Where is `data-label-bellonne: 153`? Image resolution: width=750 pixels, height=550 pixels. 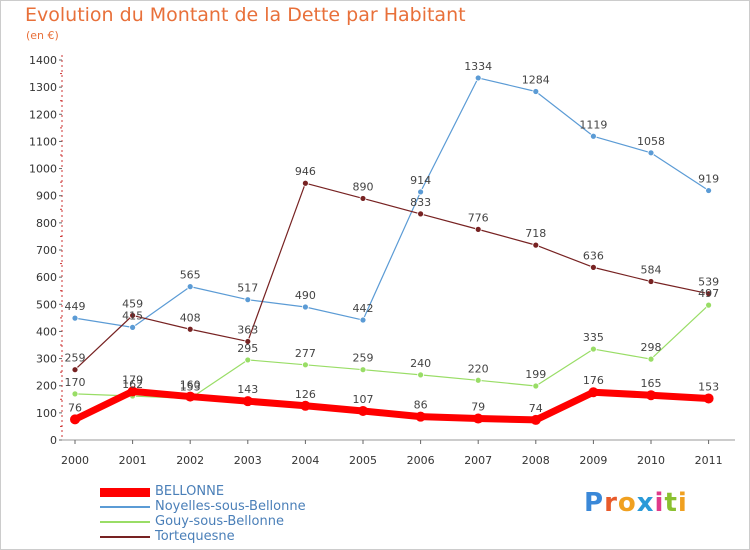 data-label-bellonne: 153 is located at coordinates (708, 386).